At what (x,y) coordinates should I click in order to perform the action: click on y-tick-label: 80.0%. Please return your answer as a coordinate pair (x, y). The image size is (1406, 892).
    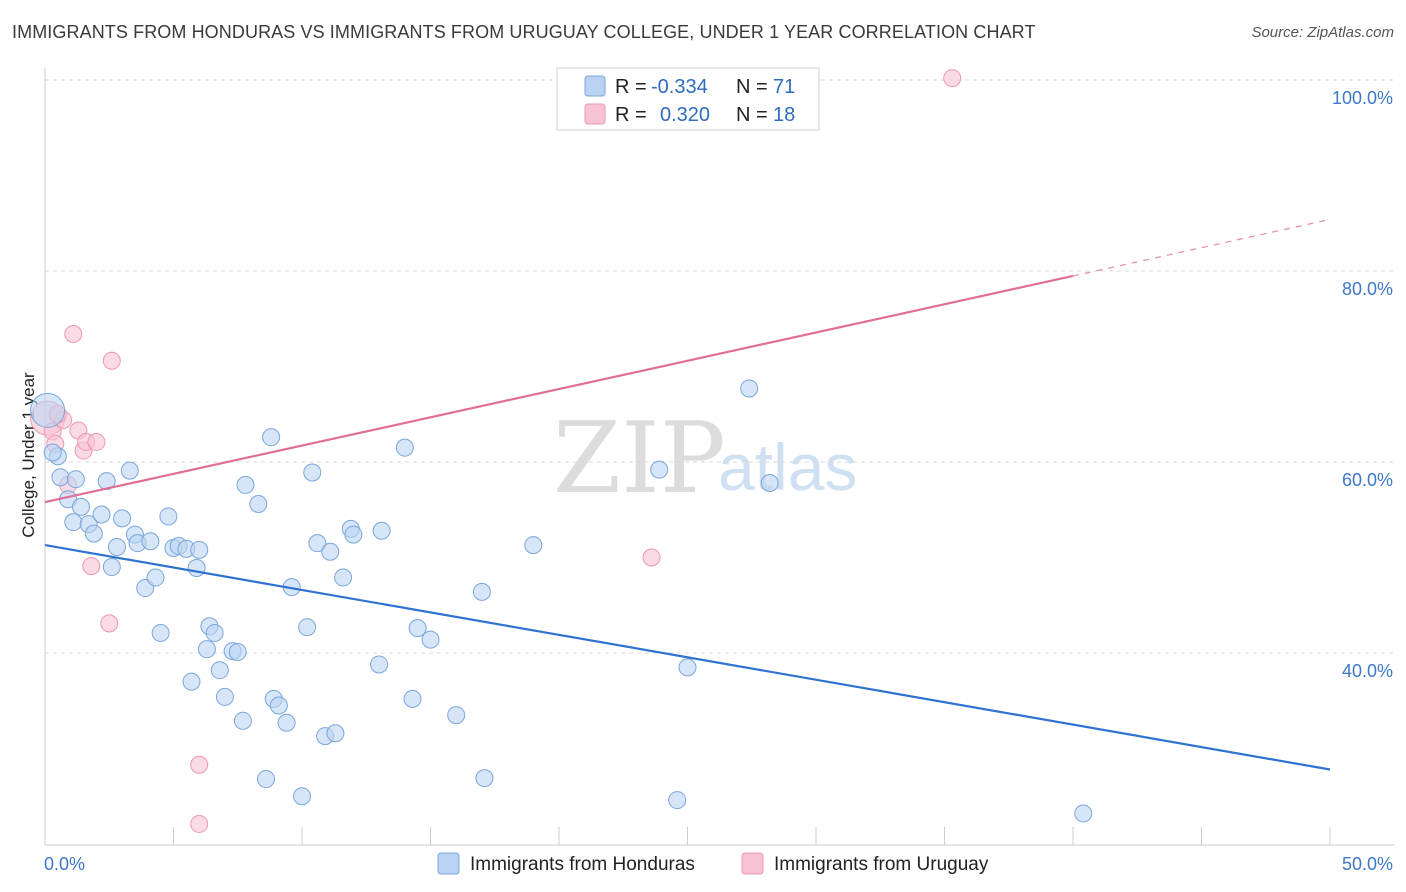
    Looking at the image, I should click on (1367, 289).